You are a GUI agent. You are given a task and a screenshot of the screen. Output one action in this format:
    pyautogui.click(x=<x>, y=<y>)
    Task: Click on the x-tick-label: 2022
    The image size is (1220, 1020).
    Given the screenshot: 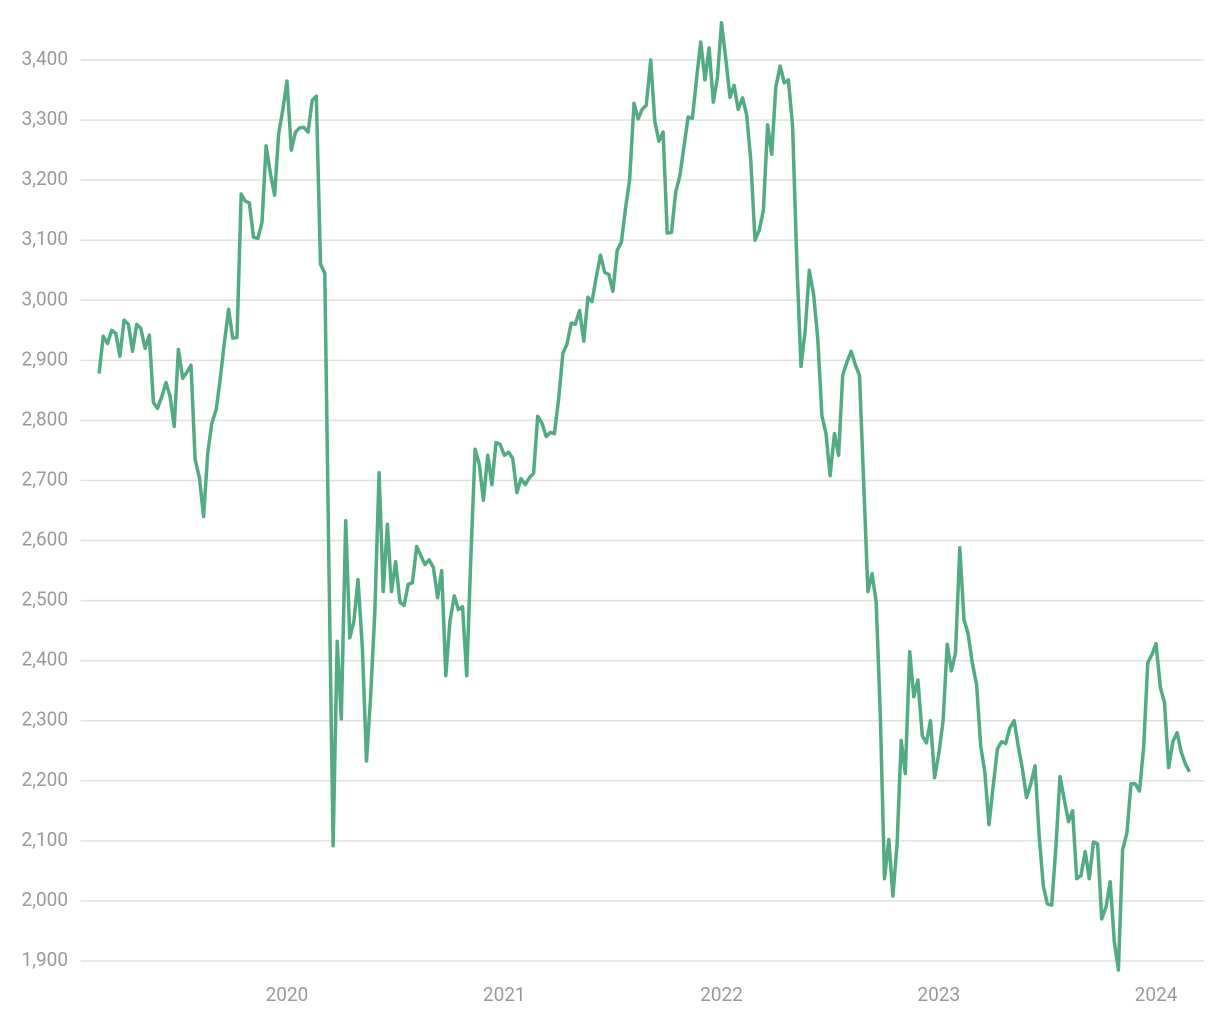 What is the action you would take?
    pyautogui.click(x=721, y=994)
    